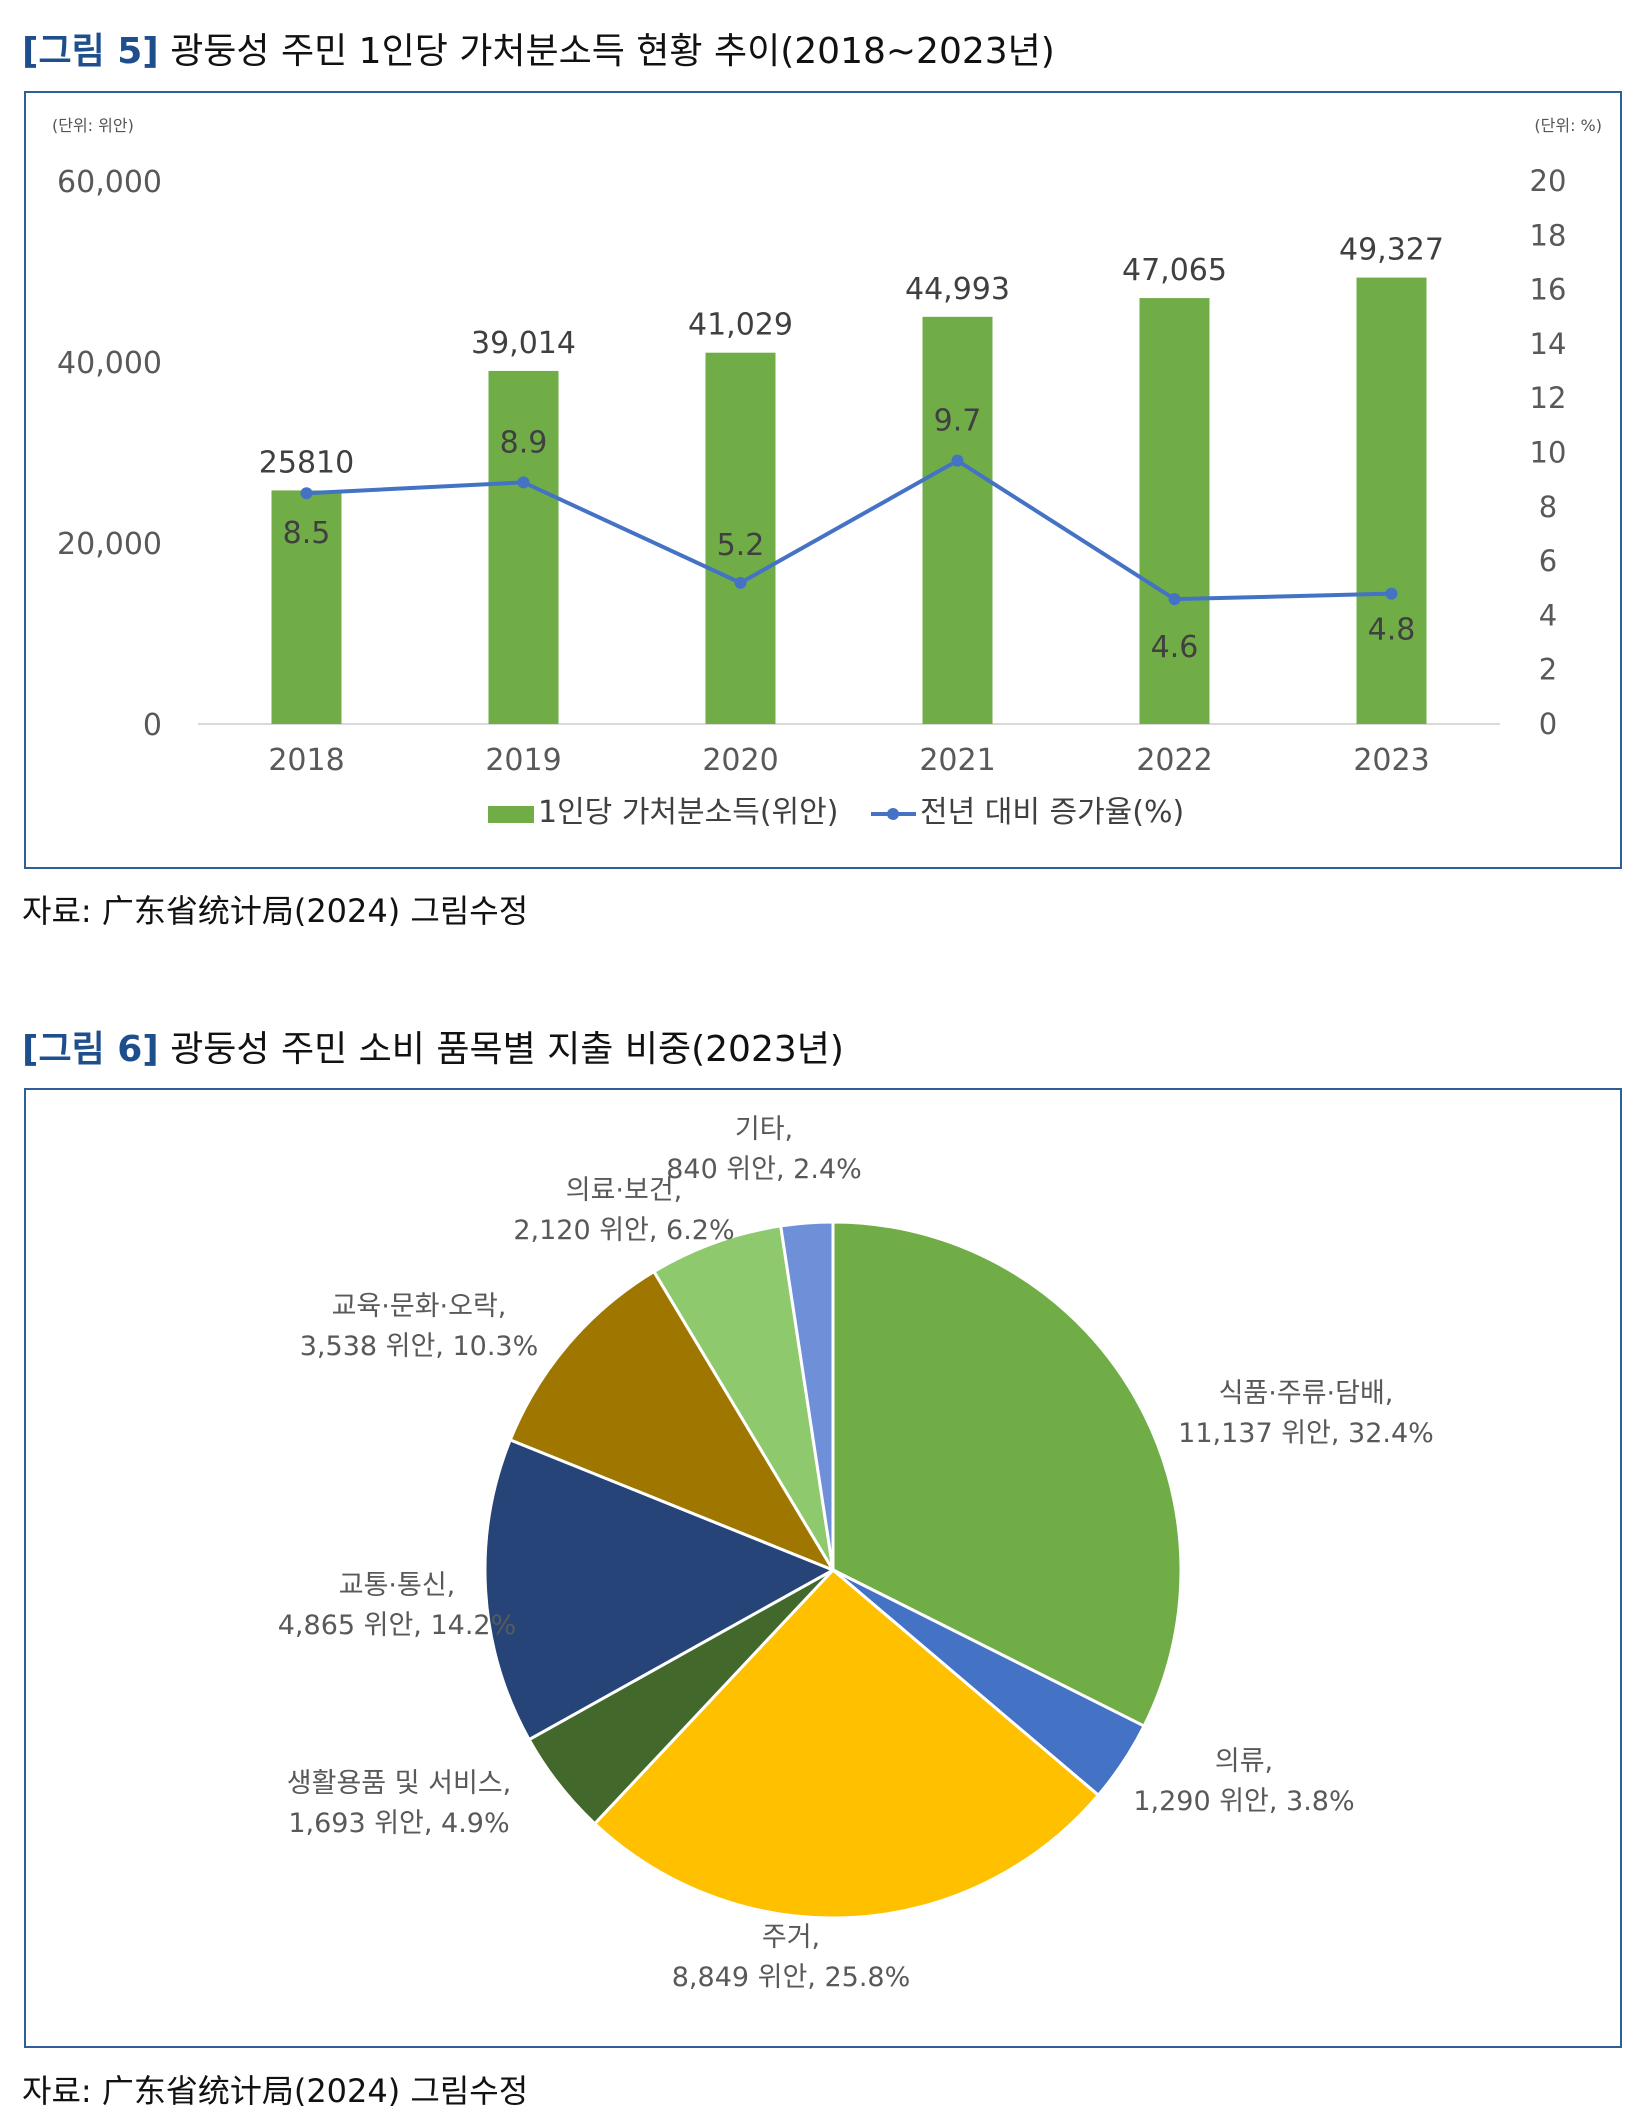 The width and height of the screenshot is (1647, 2127). I want to click on right-axis-tick-label: 20, so click(1548, 181).